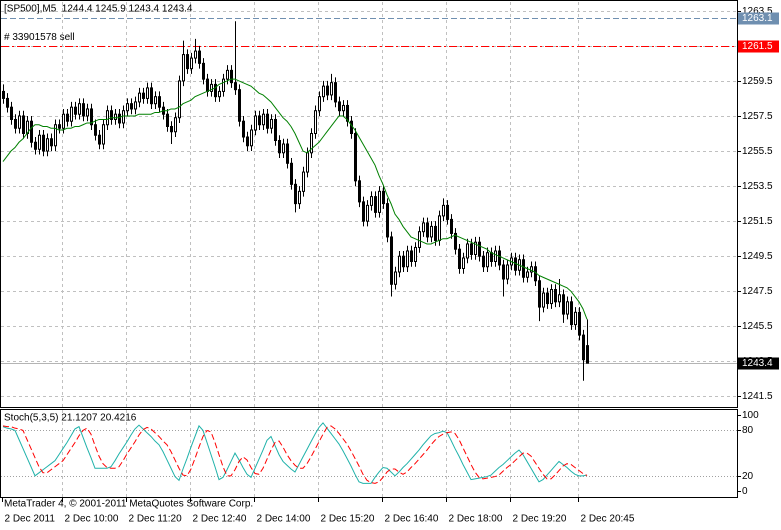 Image resolution: width=781 pixels, height=530 pixels. I want to click on x-tick-label: 2 Dec 14:00, so click(284, 519).